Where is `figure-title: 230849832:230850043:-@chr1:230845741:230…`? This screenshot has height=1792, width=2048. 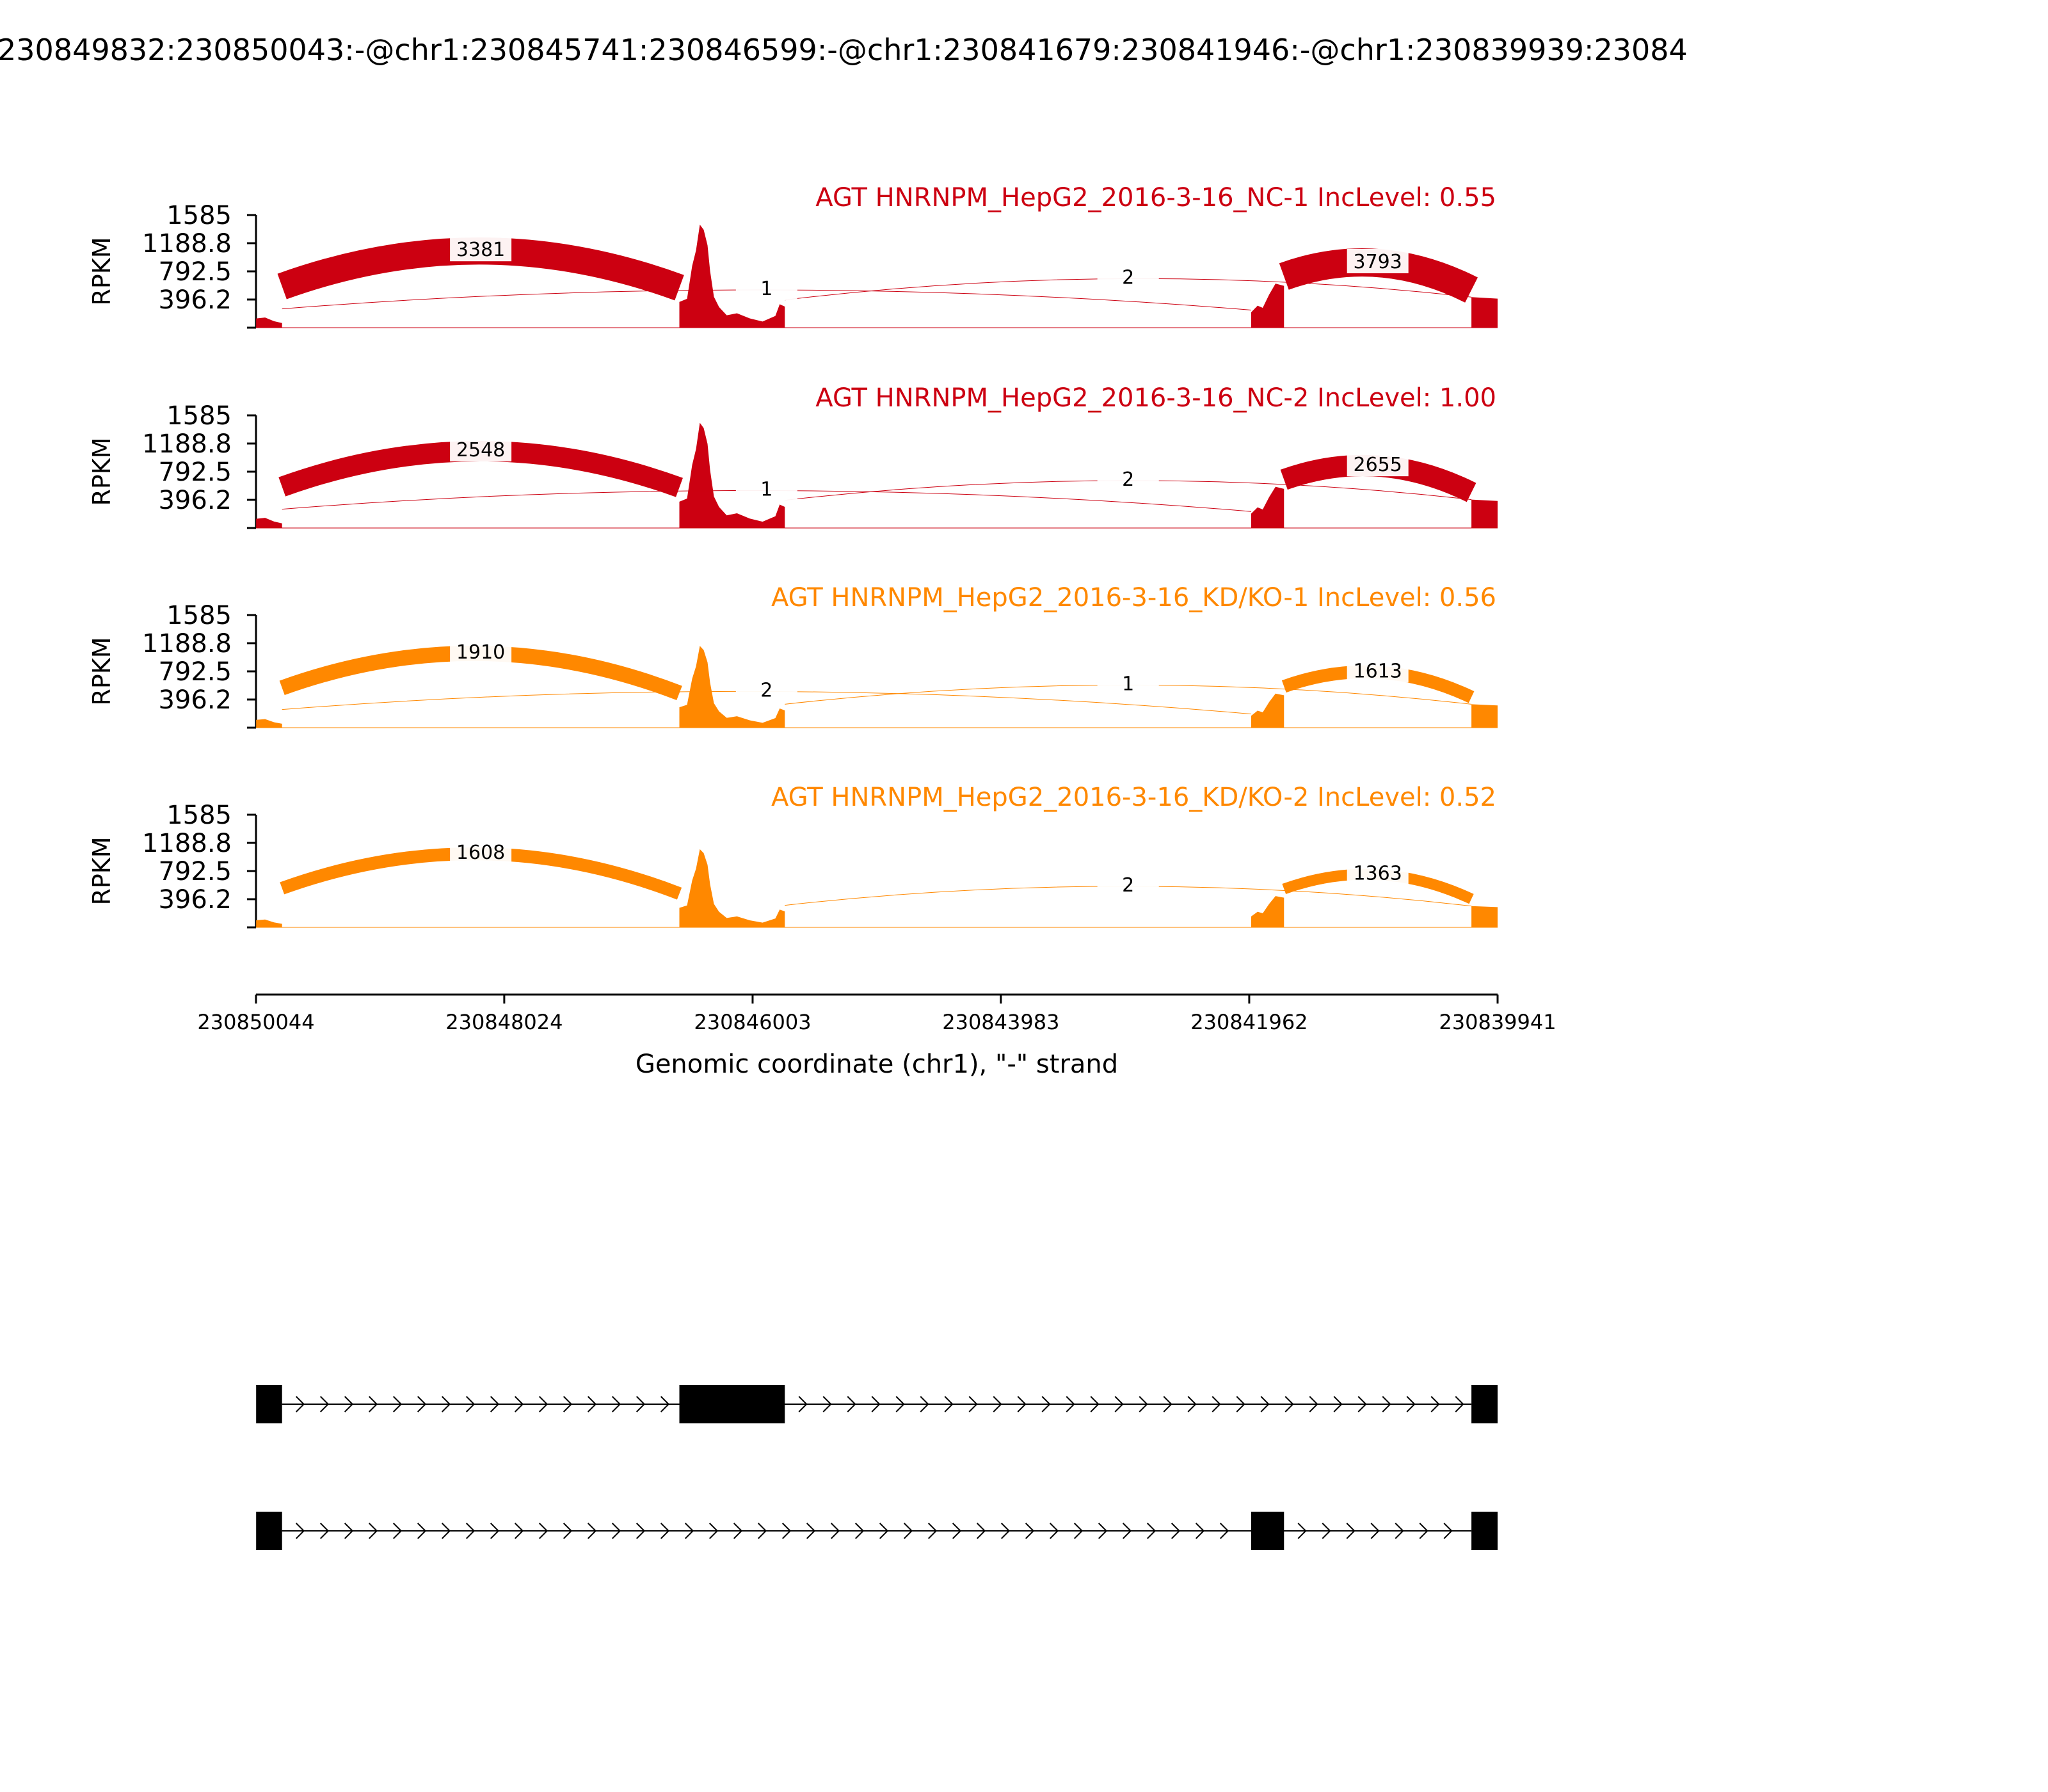 figure-title: 230849832:230850043:-@chr1:230845741:230… is located at coordinates (844, 50).